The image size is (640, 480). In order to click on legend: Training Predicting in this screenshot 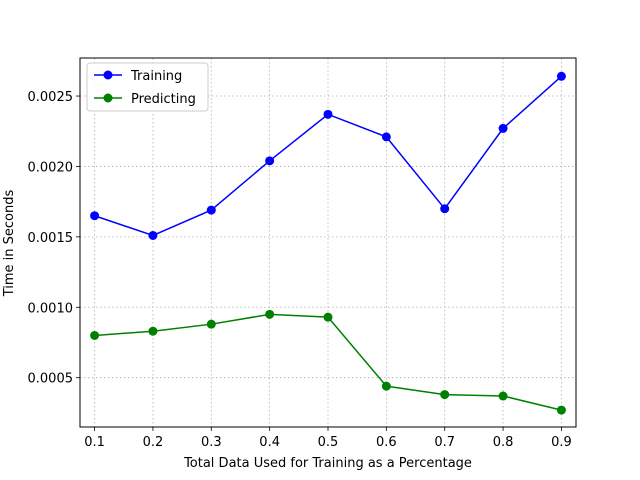, I will do `click(147, 87)`.